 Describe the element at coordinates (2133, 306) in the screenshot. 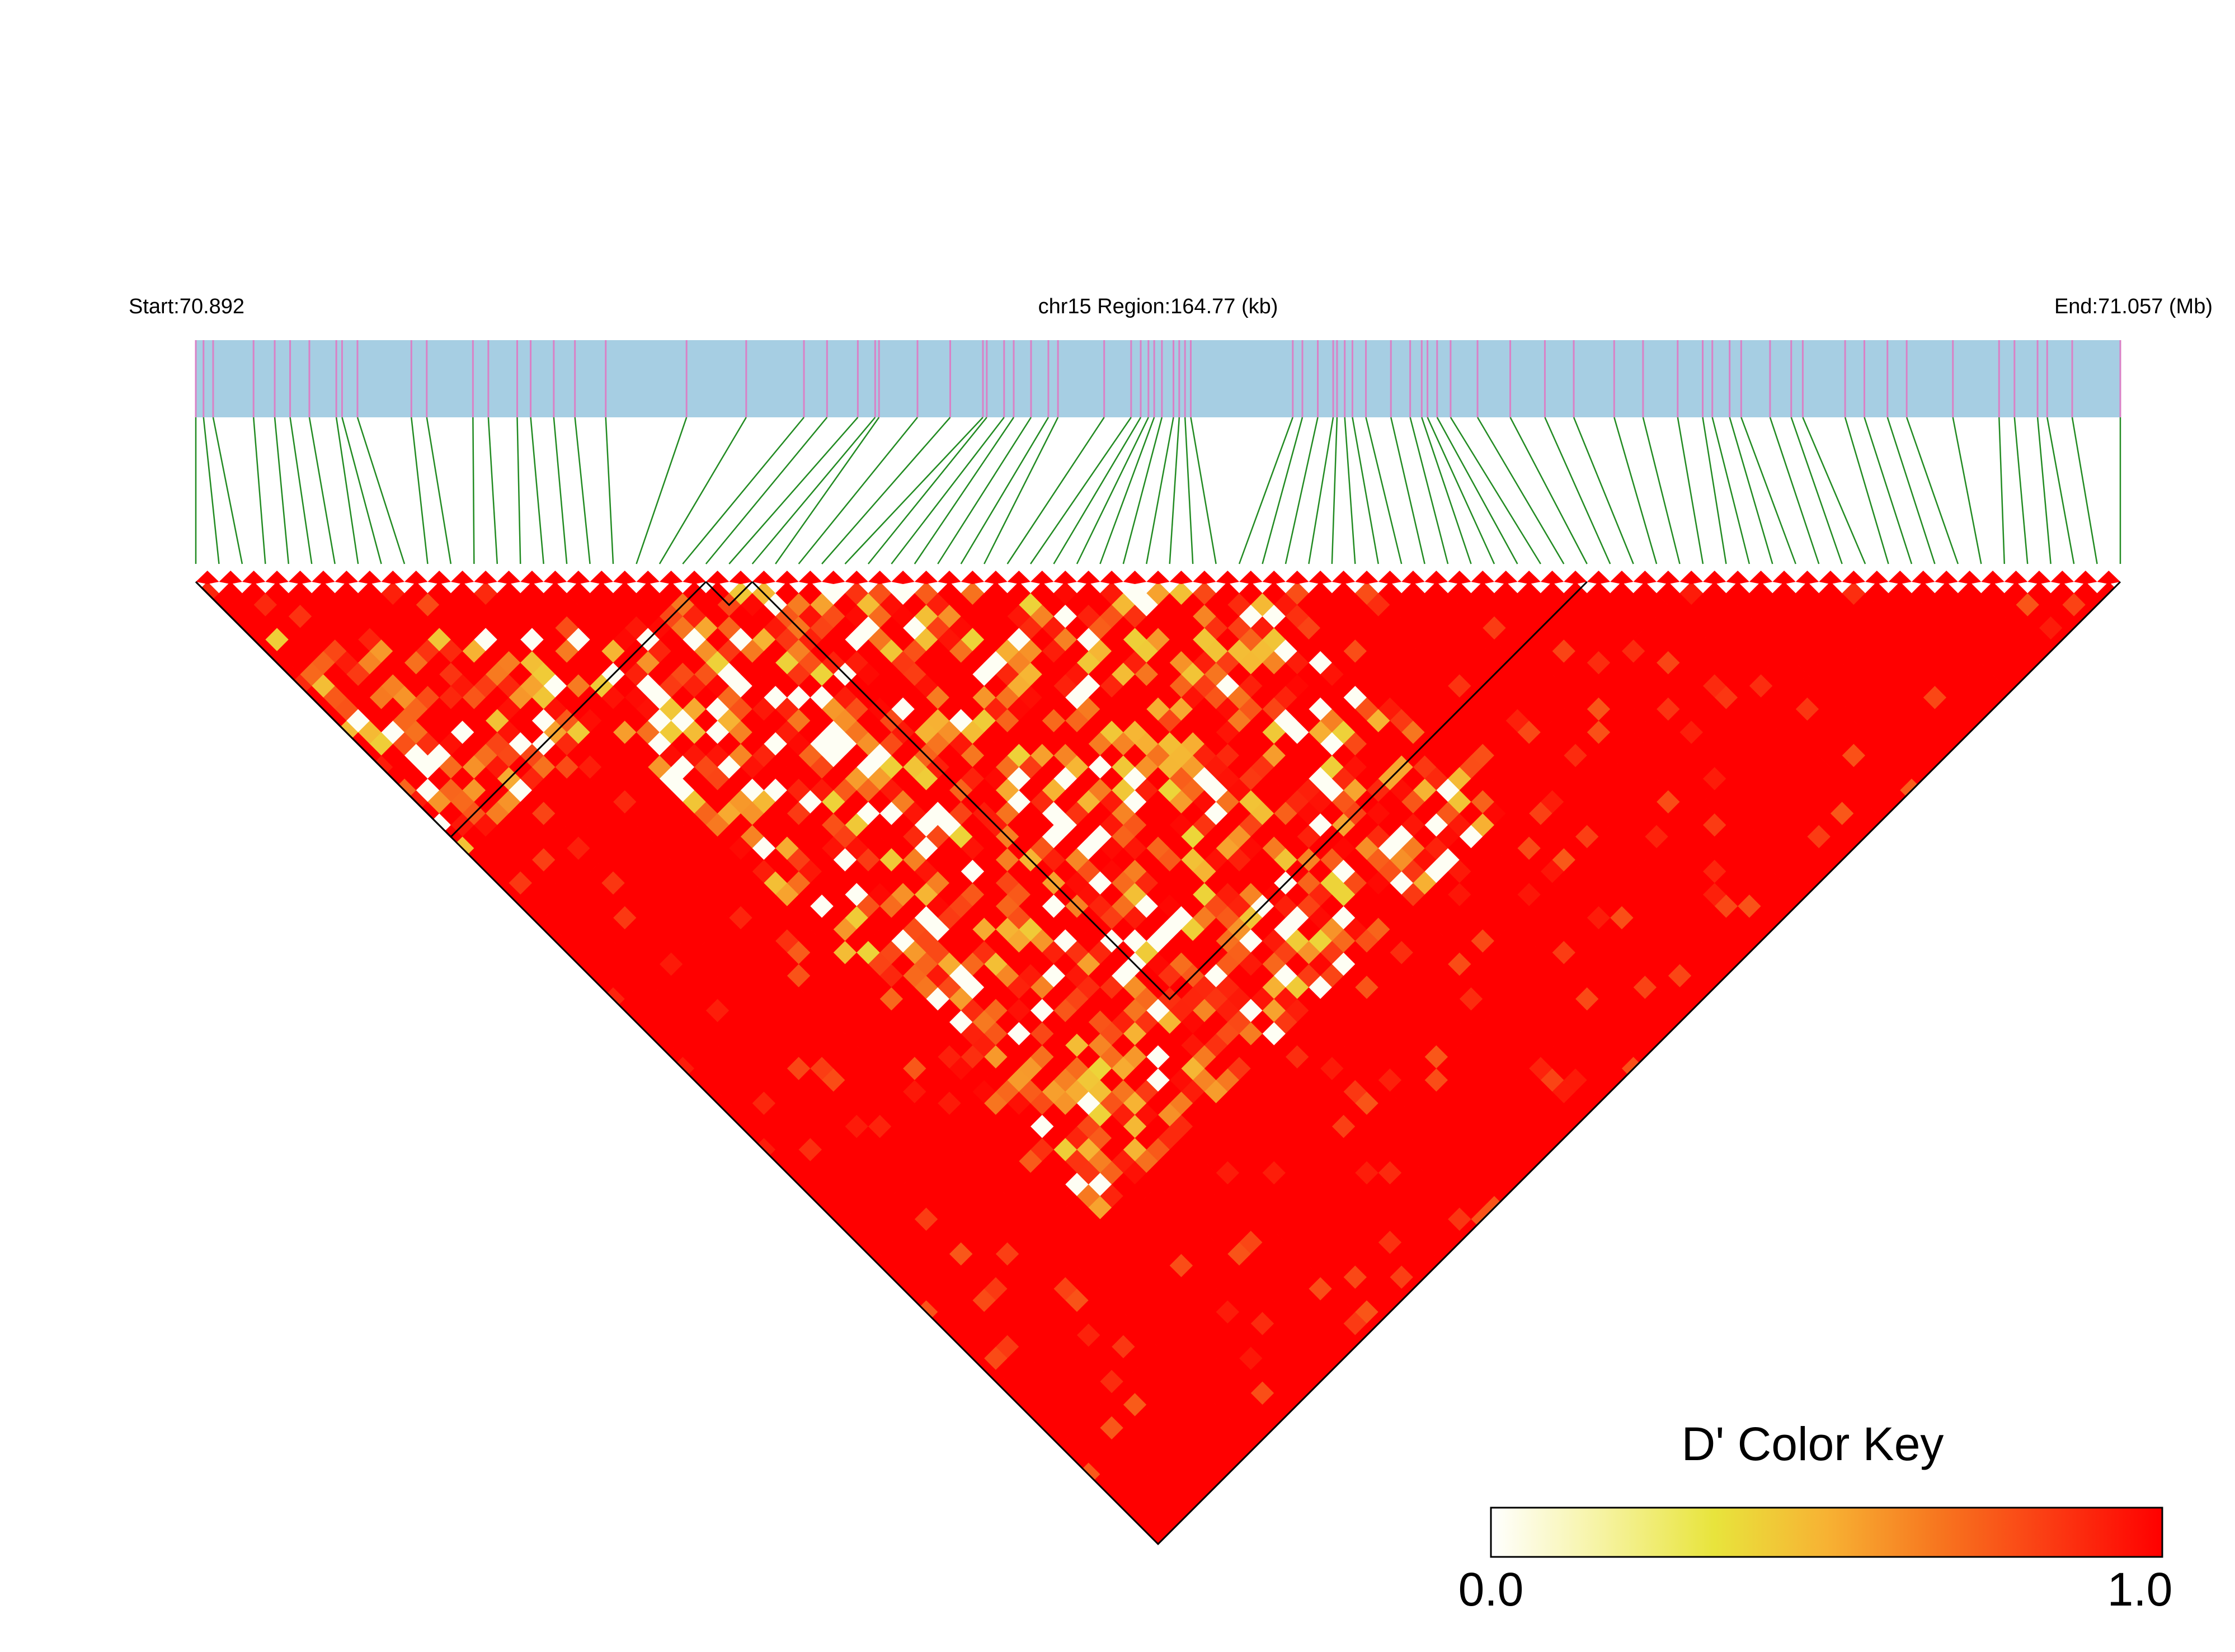

I see `region-end-label: End:71.057 (Mb)` at that location.